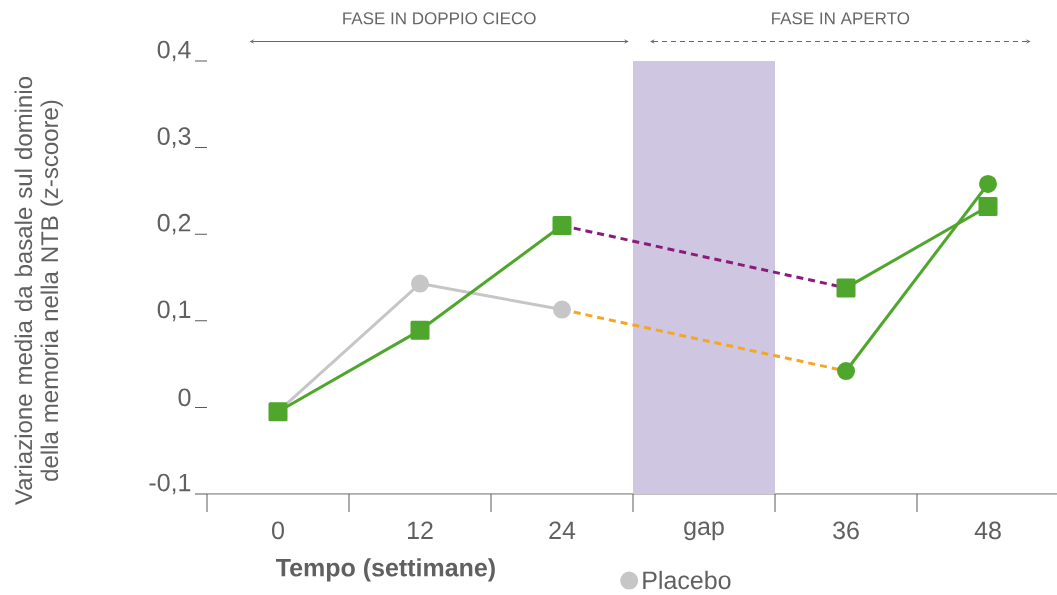 The image size is (1057, 595). Describe the element at coordinates (174, 137) in the screenshot. I see `y-tick-label: 0,3` at that location.